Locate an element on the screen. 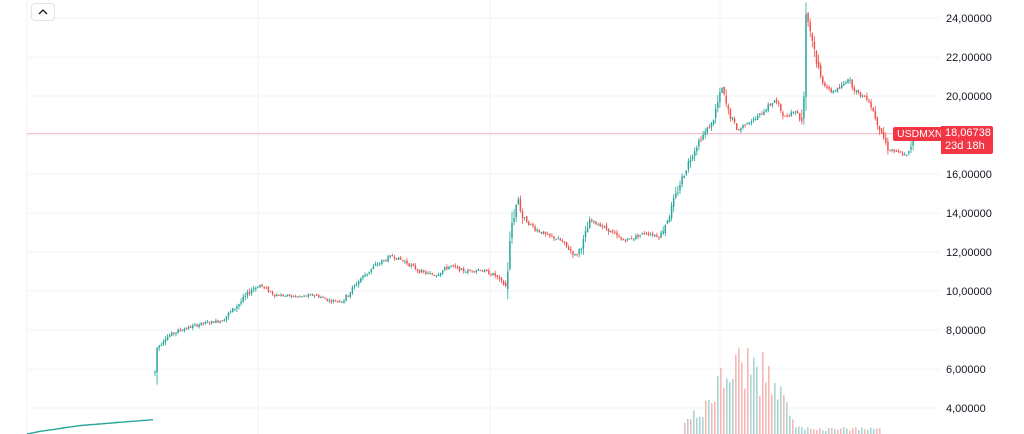 This screenshot has width=1024, height=434. y-tick-label: 4,00000 is located at coordinates (966, 409).